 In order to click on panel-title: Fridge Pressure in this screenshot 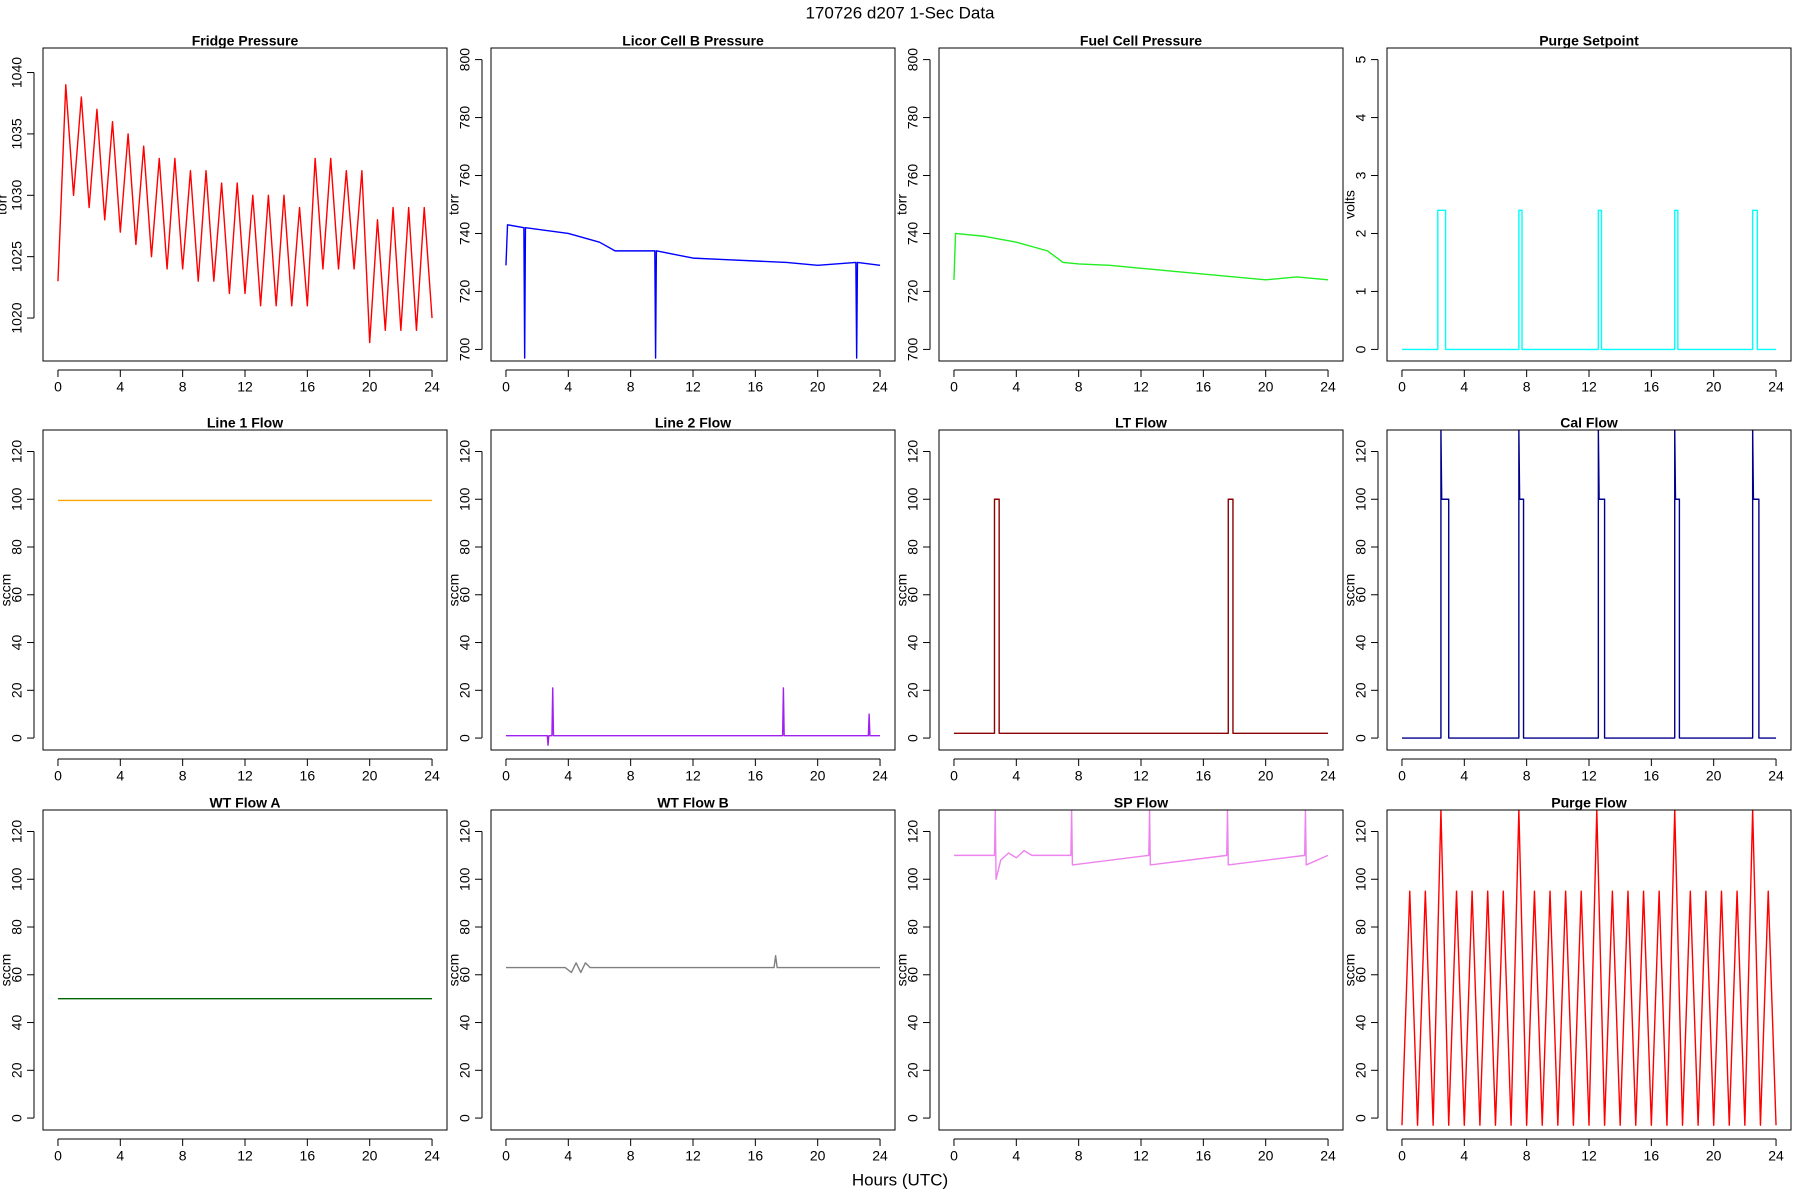, I will do `click(245, 41)`.